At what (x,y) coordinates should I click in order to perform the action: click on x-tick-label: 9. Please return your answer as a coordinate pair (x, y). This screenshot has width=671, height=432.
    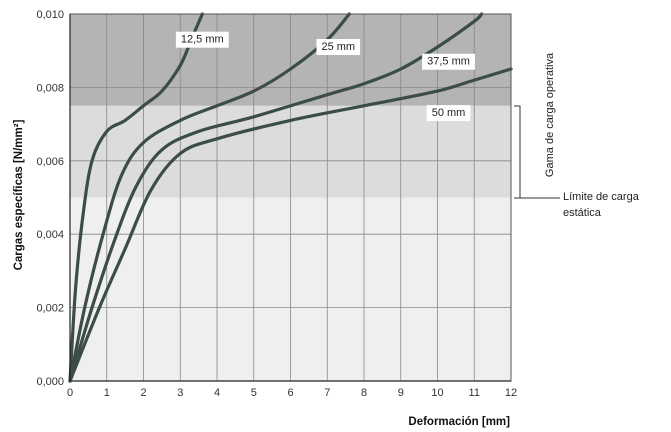
    Looking at the image, I should click on (401, 393).